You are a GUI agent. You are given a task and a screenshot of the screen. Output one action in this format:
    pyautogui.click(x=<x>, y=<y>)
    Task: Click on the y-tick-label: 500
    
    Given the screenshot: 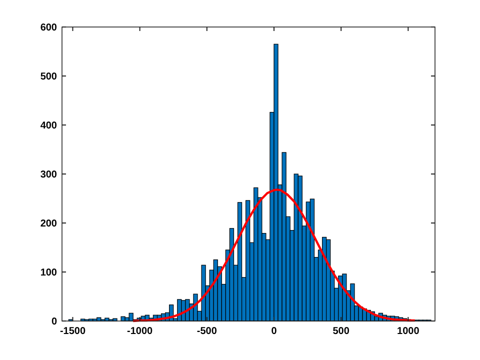 What is the action you would take?
    pyautogui.click(x=49, y=77)
    